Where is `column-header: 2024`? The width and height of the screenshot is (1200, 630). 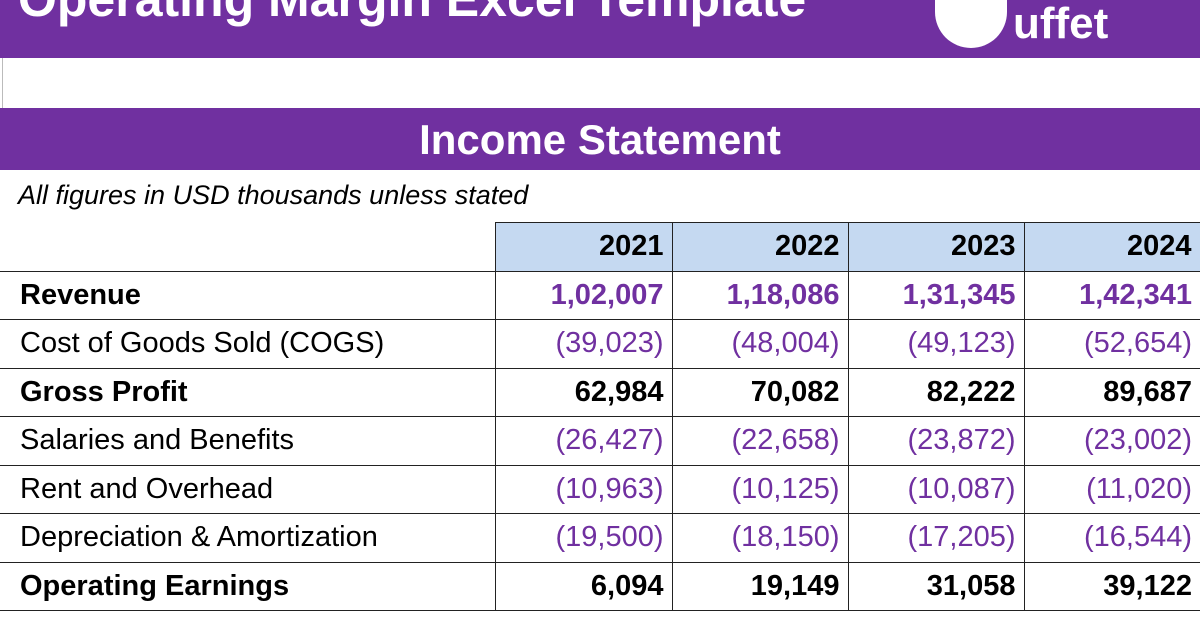 column-header: 2024 is located at coordinates (1111, 247).